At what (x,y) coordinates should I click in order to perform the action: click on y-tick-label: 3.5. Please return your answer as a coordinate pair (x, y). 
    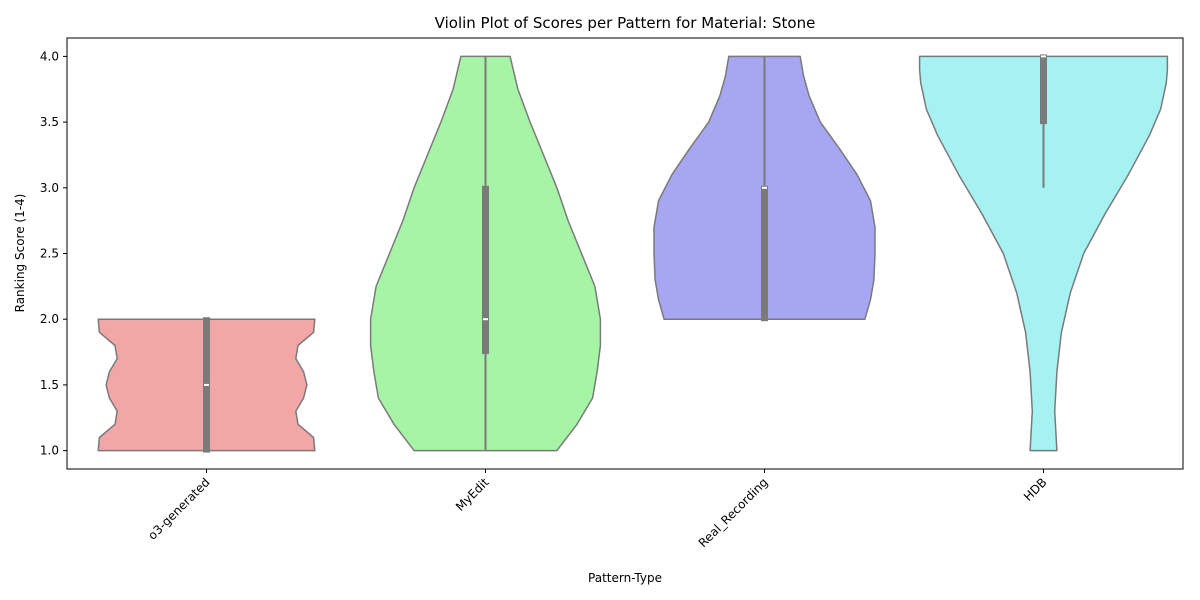
    Looking at the image, I should click on (49, 122).